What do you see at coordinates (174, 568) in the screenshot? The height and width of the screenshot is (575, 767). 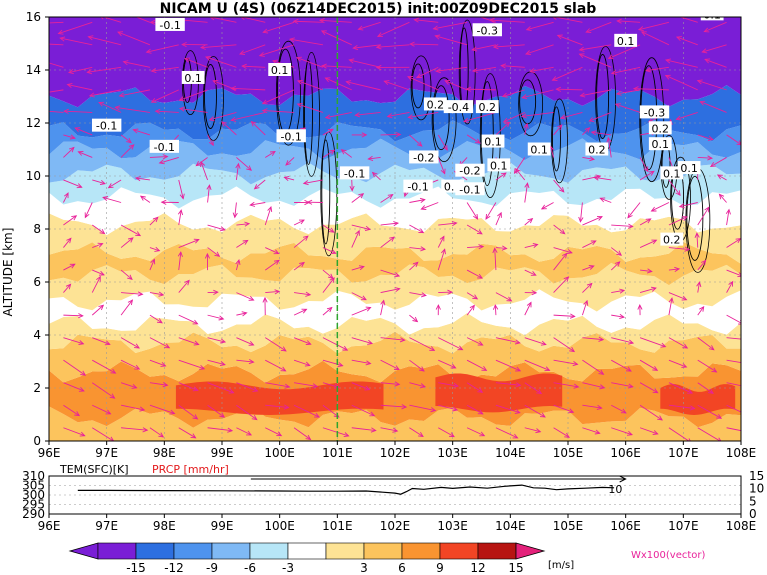 I see `colorbar-tick-label: -12` at bounding box center [174, 568].